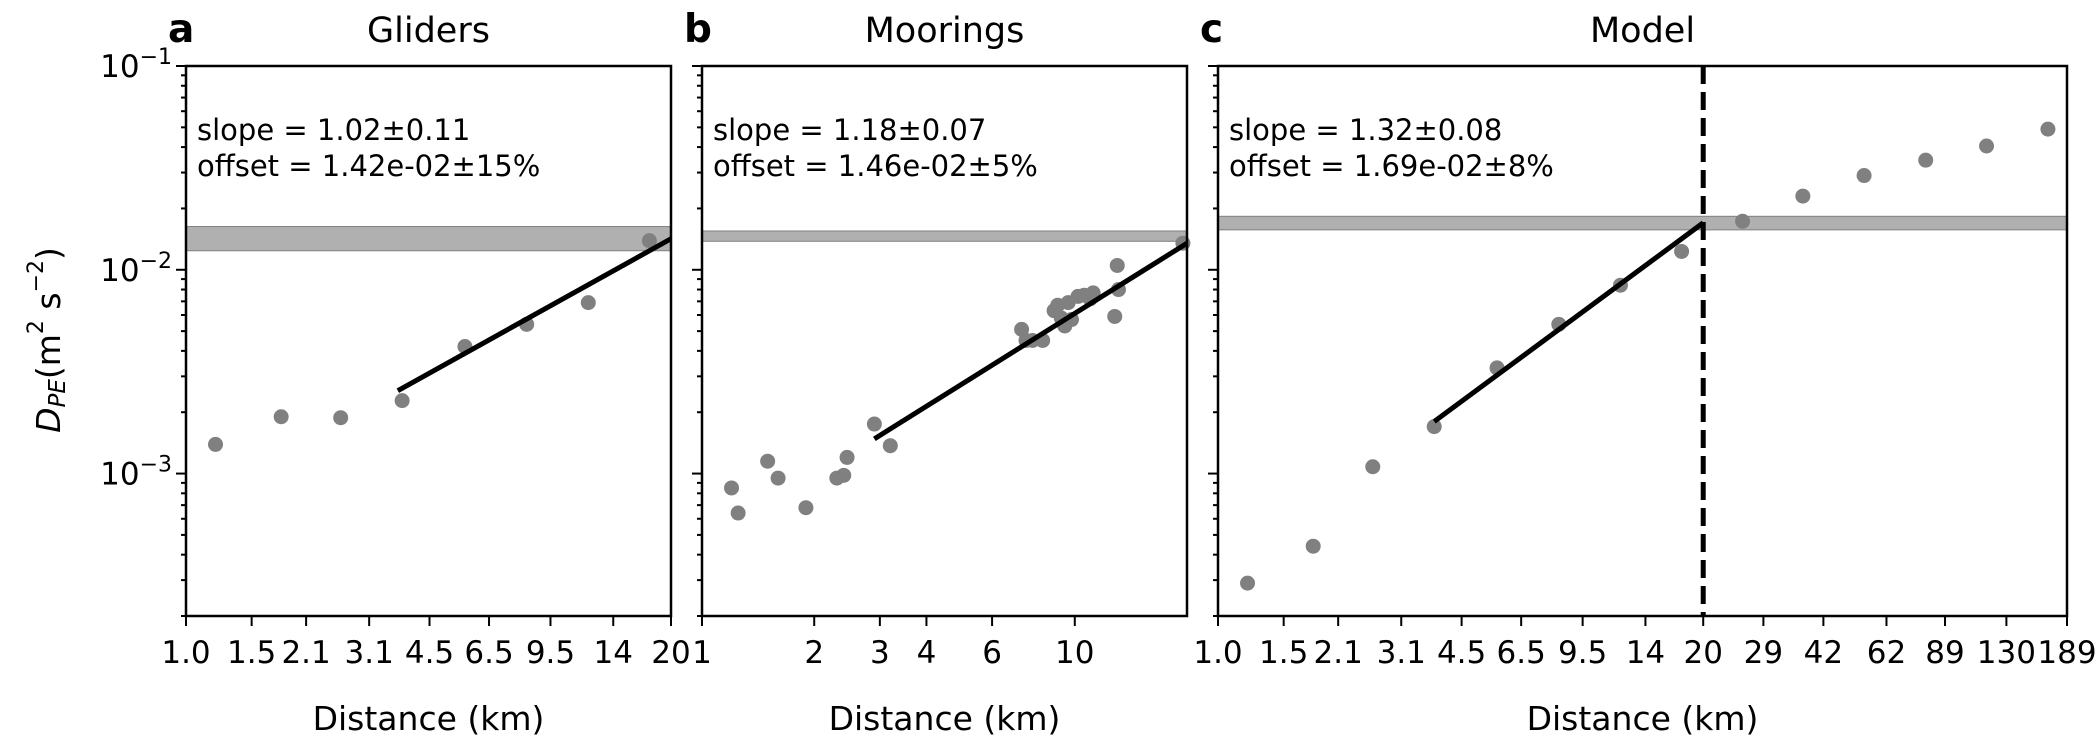 The width and height of the screenshot is (2100, 750). Describe the element at coordinates (1391, 166) in the screenshot. I see `offset-annotation: offset = 1.69e-02±8%` at that location.